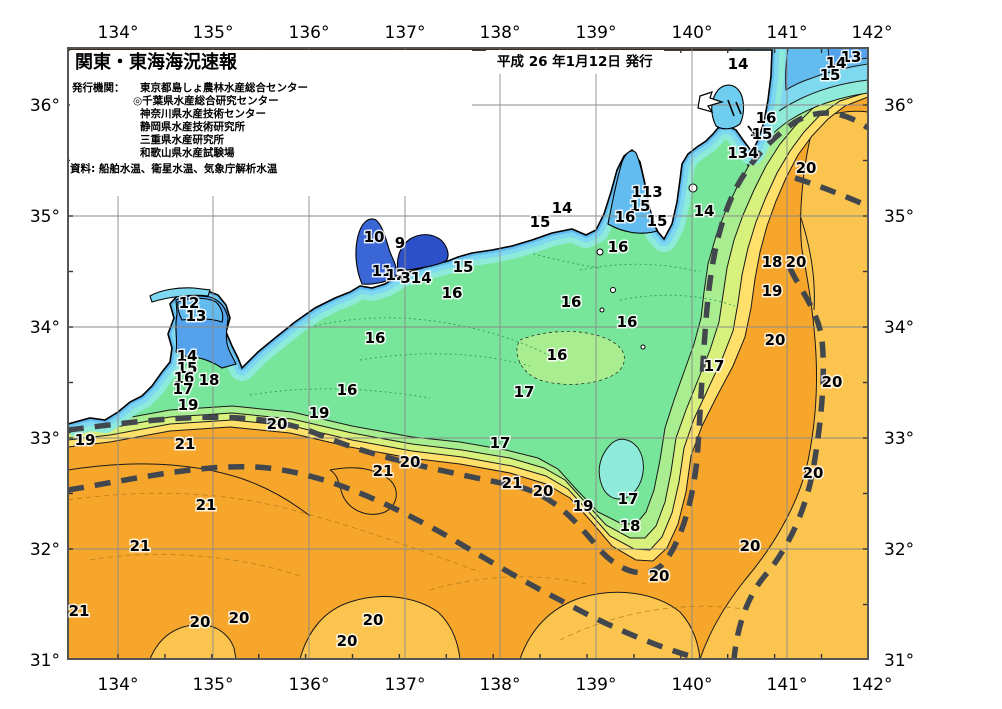 Image resolution: width=1002 pixels, height=709 pixels. Describe the element at coordinates (224, 87) in the screenshot. I see `issuer-line: 東京都島しょ農林水産総合センター` at that location.